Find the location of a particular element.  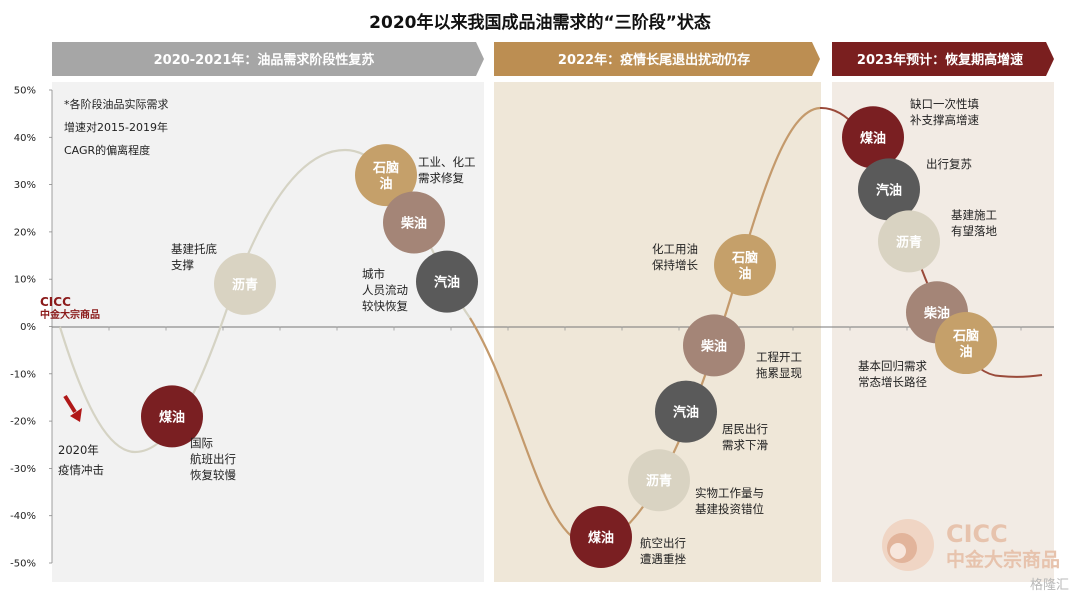

y-tick-label: 30% is located at coordinates (25, 185).